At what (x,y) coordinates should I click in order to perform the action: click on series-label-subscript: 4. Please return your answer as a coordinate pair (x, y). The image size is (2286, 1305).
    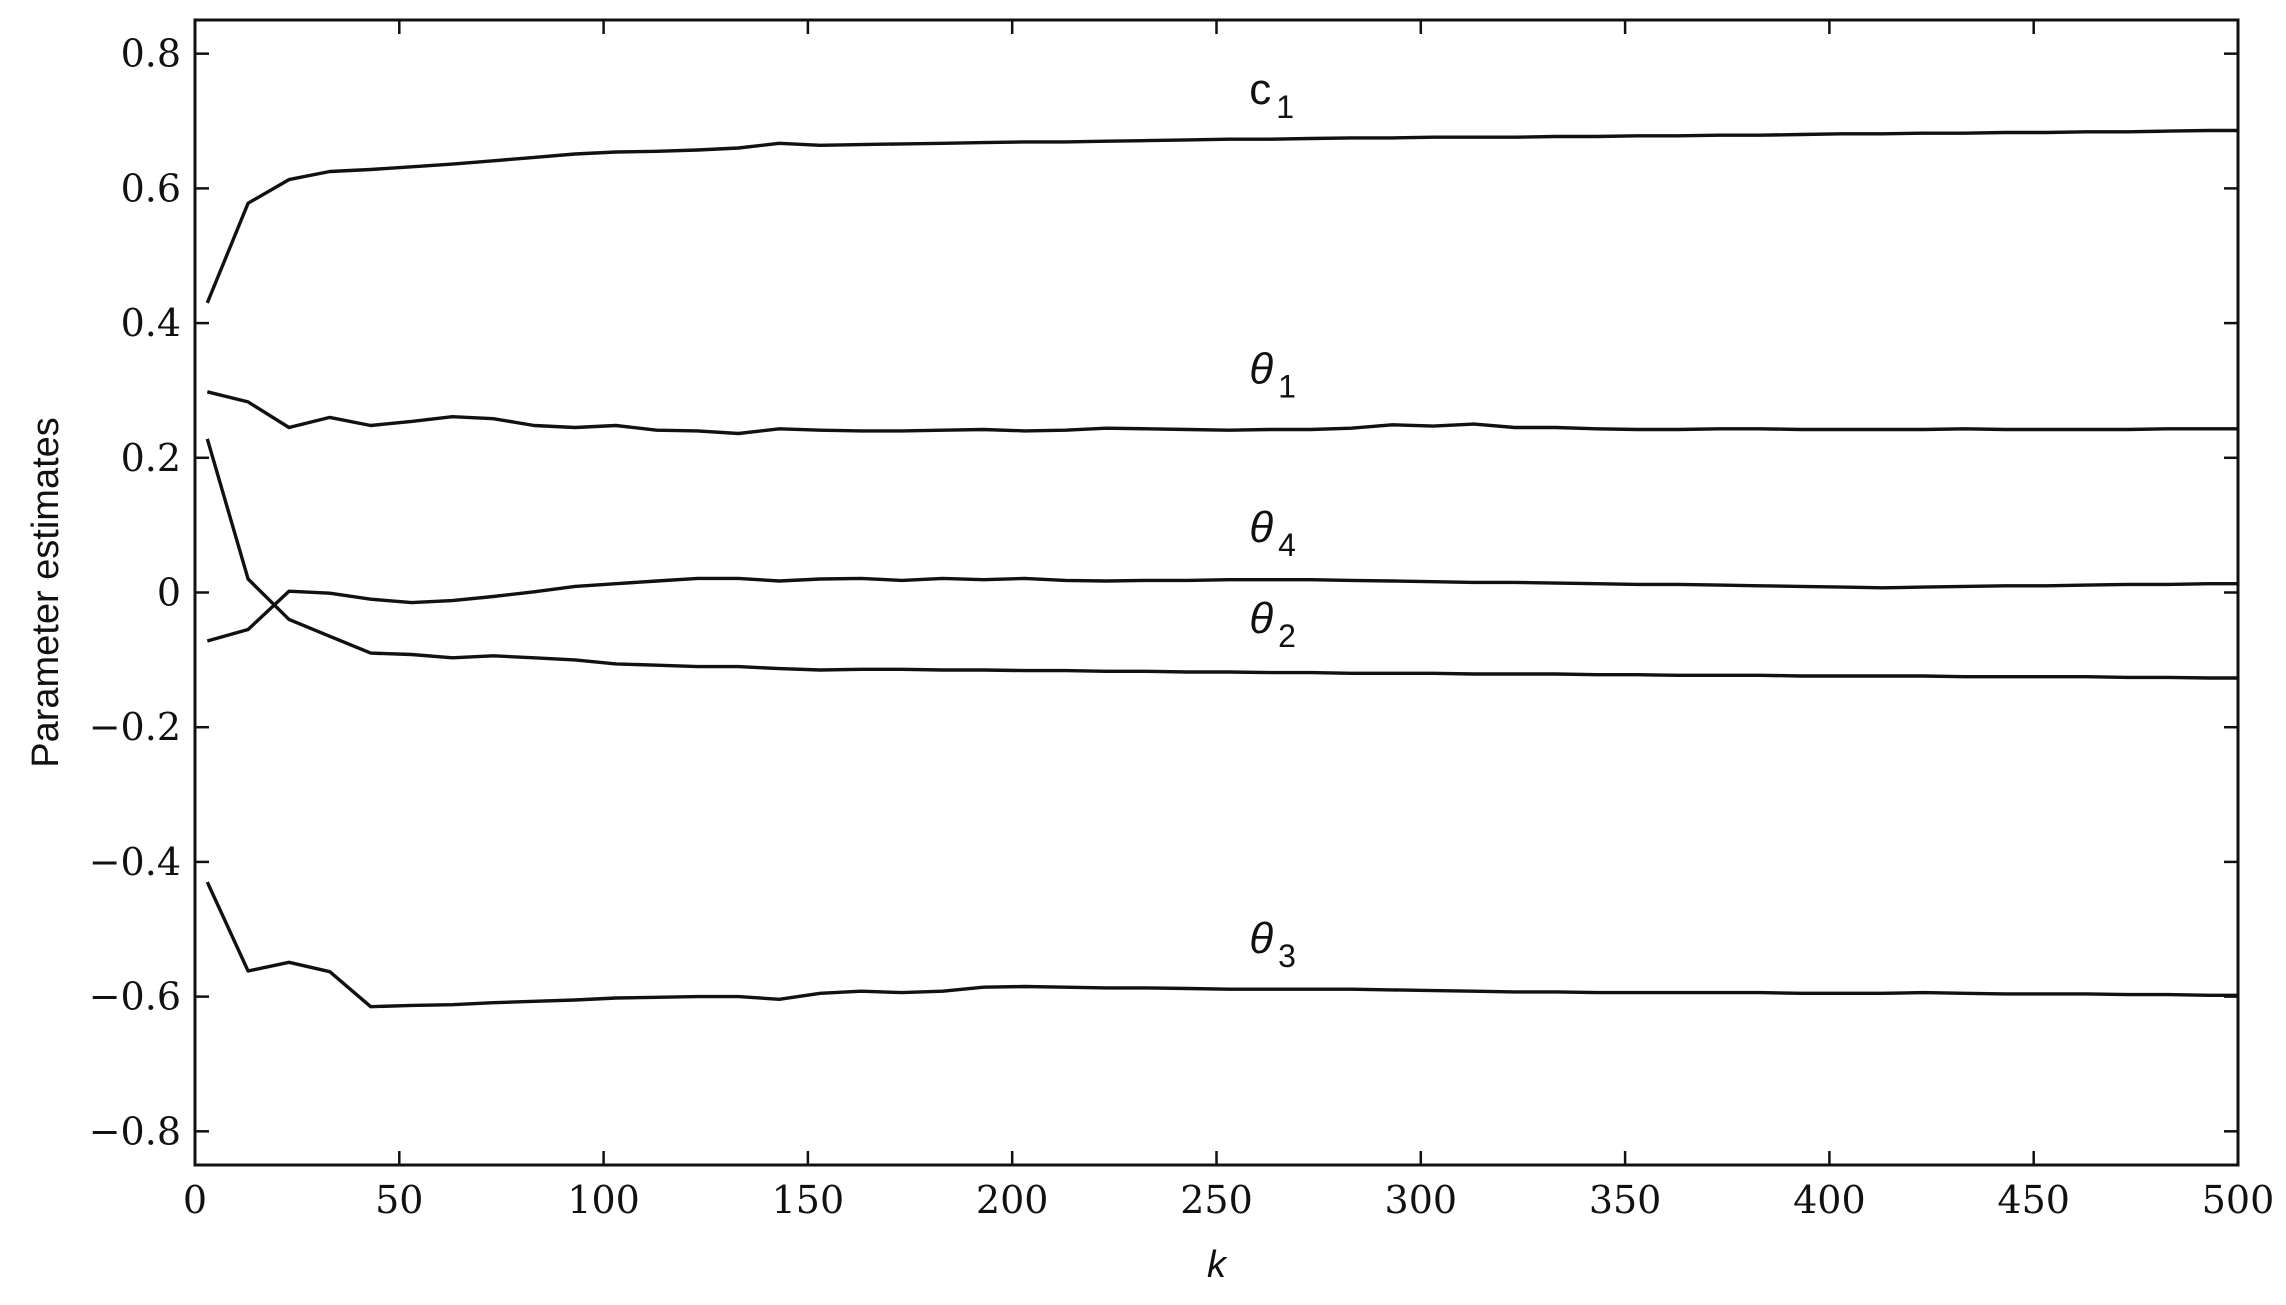
    Looking at the image, I should click on (1287, 545).